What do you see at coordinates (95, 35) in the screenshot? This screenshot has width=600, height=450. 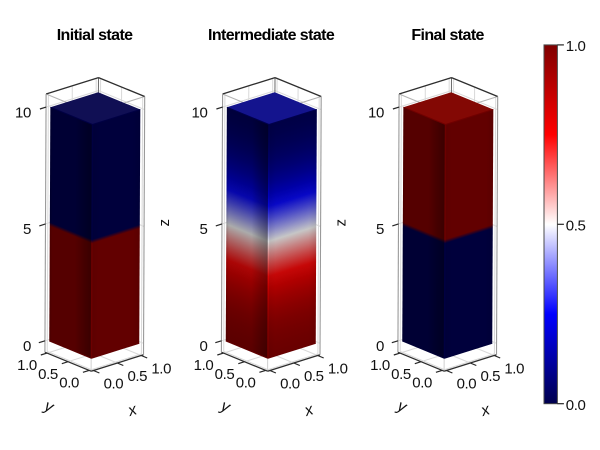 I see `svg-text: Initial state` at bounding box center [95, 35].